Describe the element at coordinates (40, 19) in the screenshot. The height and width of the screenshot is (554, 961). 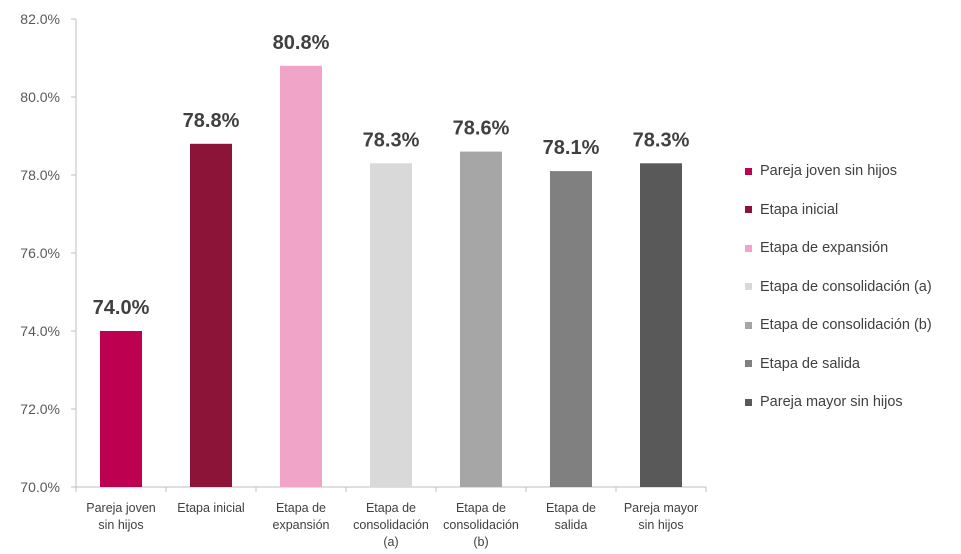
I see `y-tick-label: 82.0%` at that location.